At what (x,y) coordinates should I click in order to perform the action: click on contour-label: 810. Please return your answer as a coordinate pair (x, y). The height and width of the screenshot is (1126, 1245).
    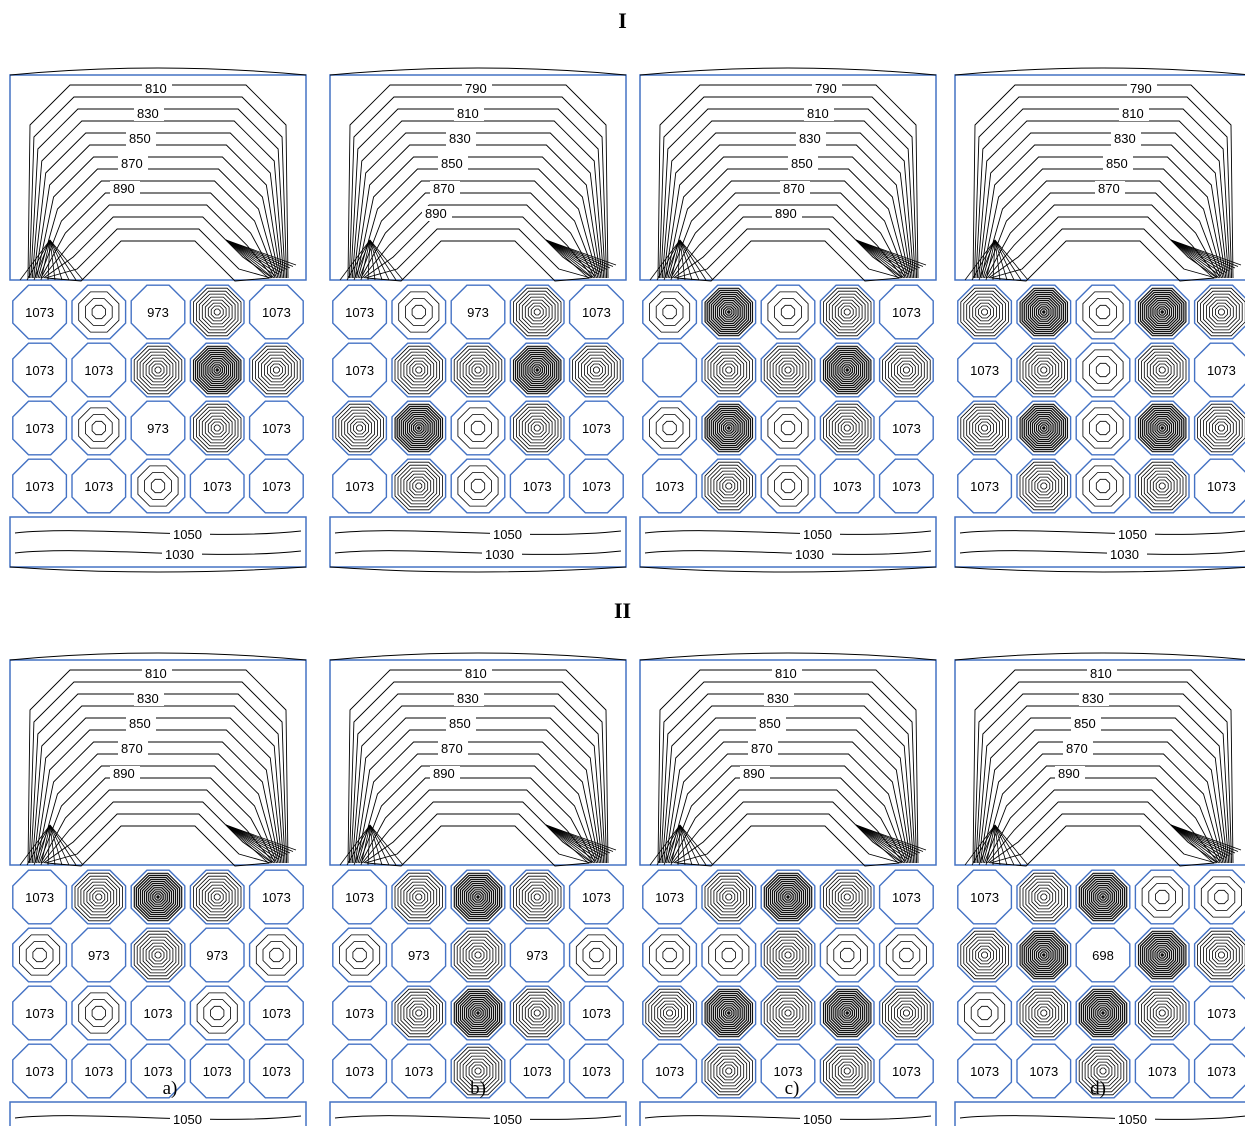
    Looking at the image, I should click on (1101, 673).